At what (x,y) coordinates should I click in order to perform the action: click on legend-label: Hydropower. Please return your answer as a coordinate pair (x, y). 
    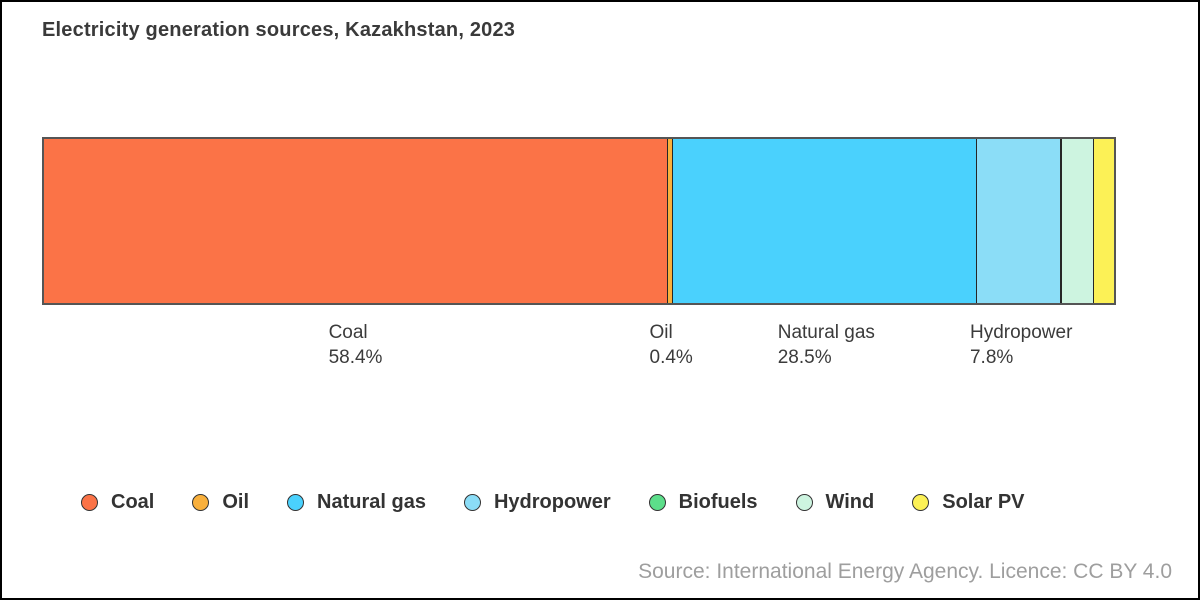
    Looking at the image, I should click on (552, 502).